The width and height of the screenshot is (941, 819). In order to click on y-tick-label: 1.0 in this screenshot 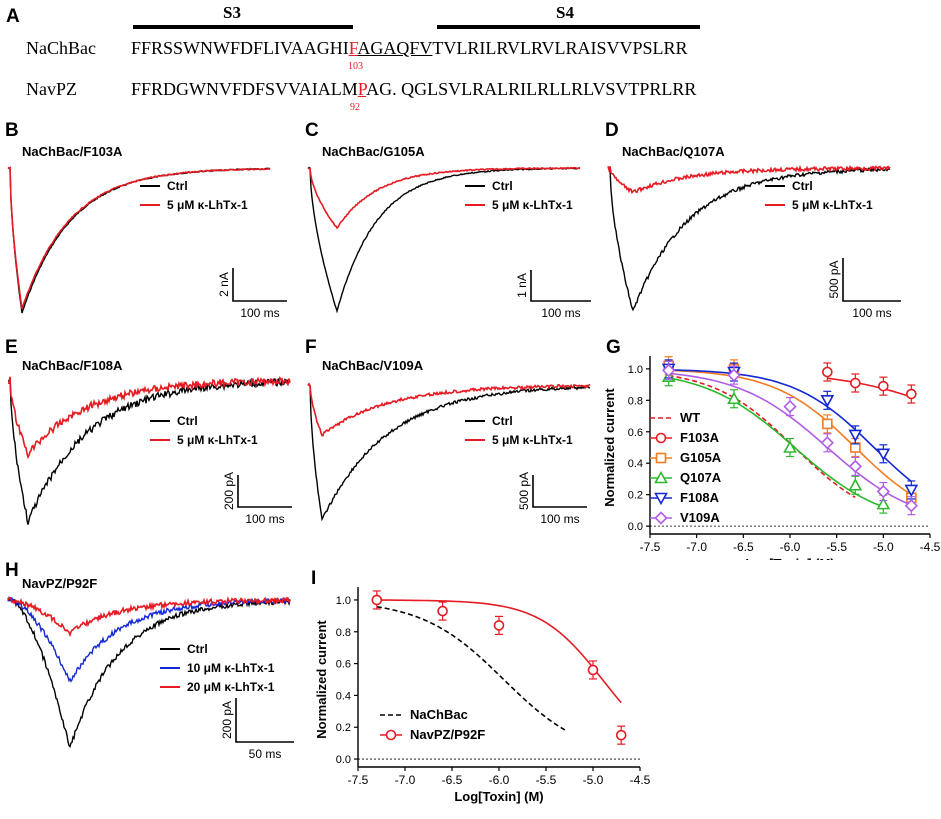, I will do `click(635, 370)`.